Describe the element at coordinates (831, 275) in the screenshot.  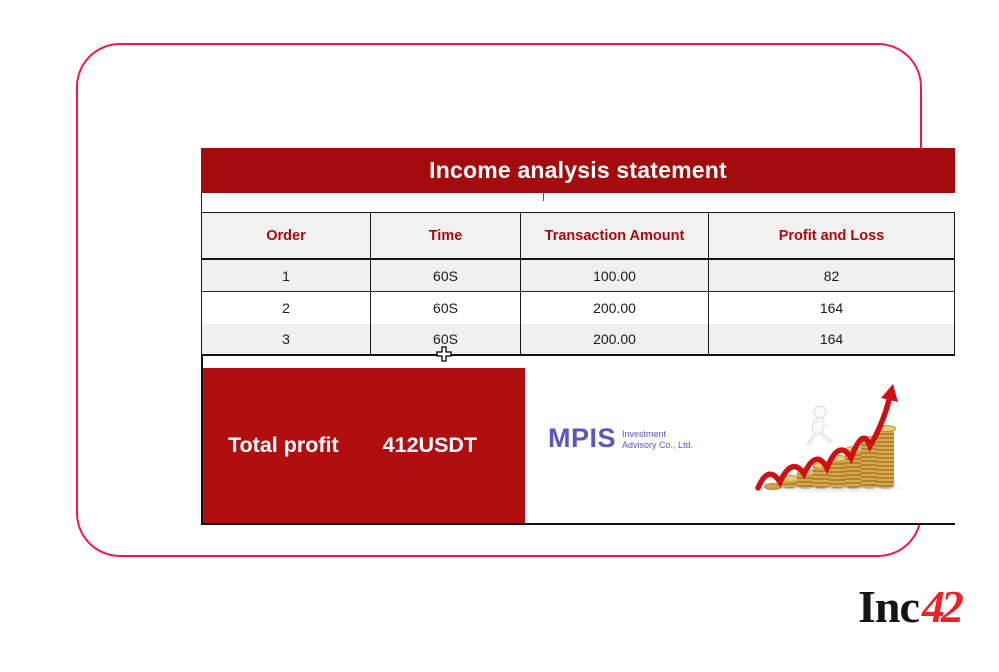
I see `cell-profit-and-loss: 82` at that location.